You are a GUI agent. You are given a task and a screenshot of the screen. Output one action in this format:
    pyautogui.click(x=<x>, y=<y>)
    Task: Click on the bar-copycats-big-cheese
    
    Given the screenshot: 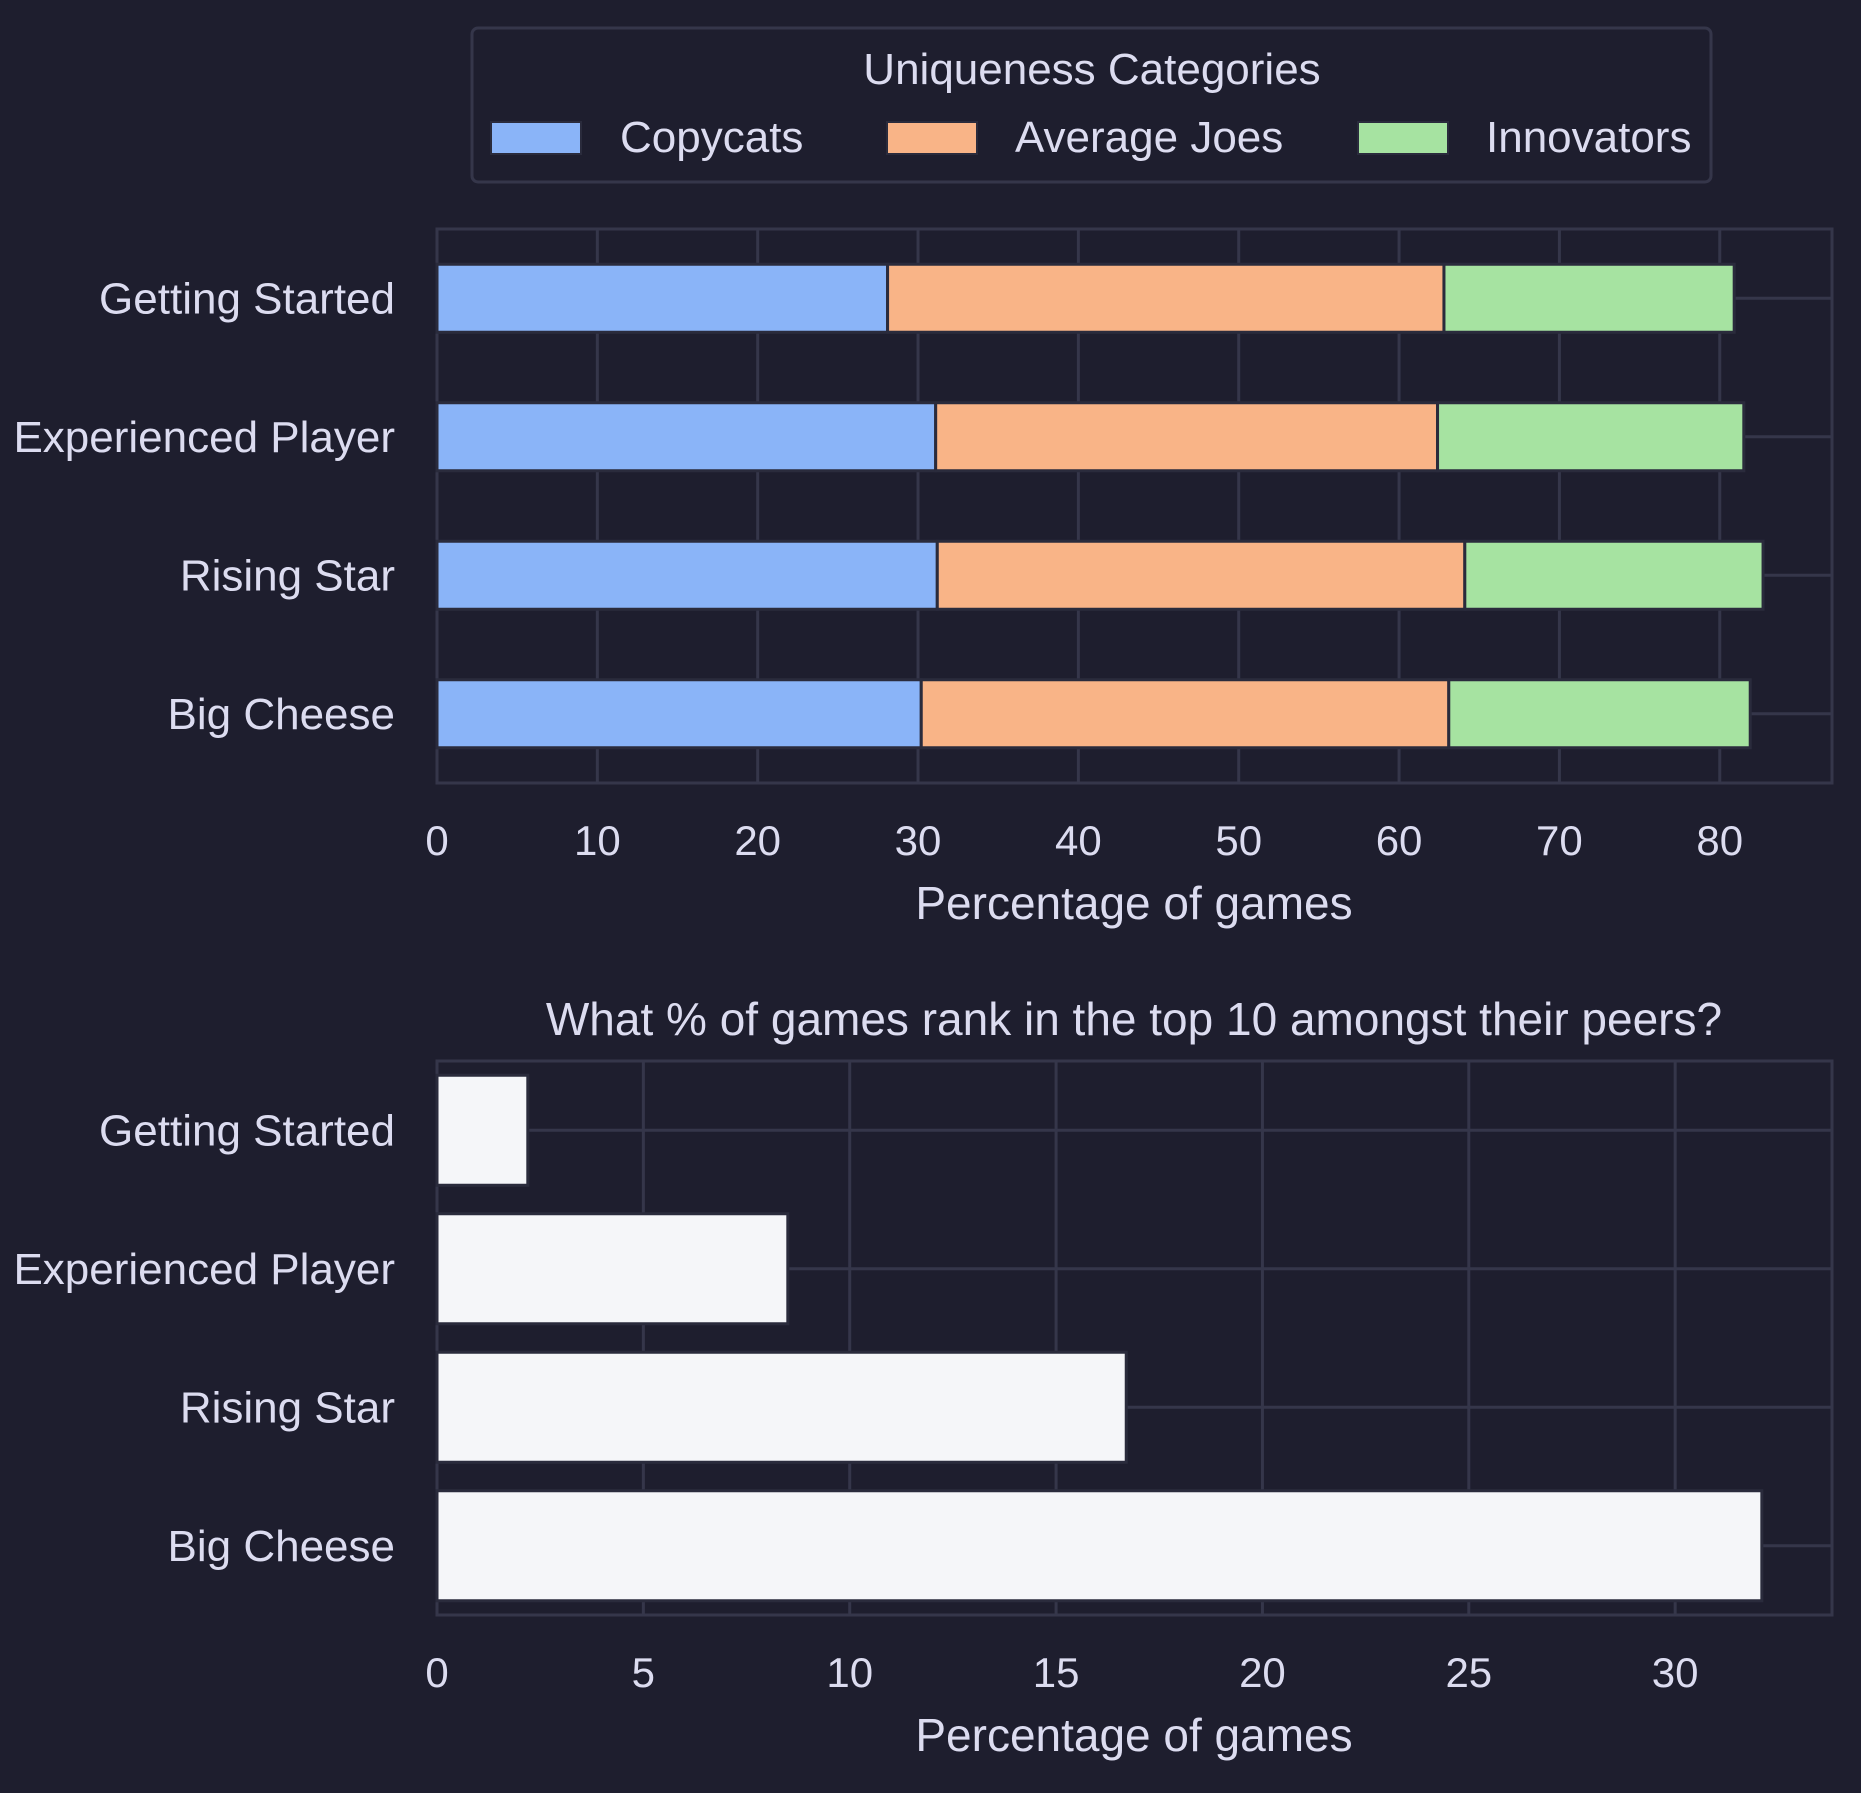 What is the action you would take?
    pyautogui.click(x=679, y=714)
    